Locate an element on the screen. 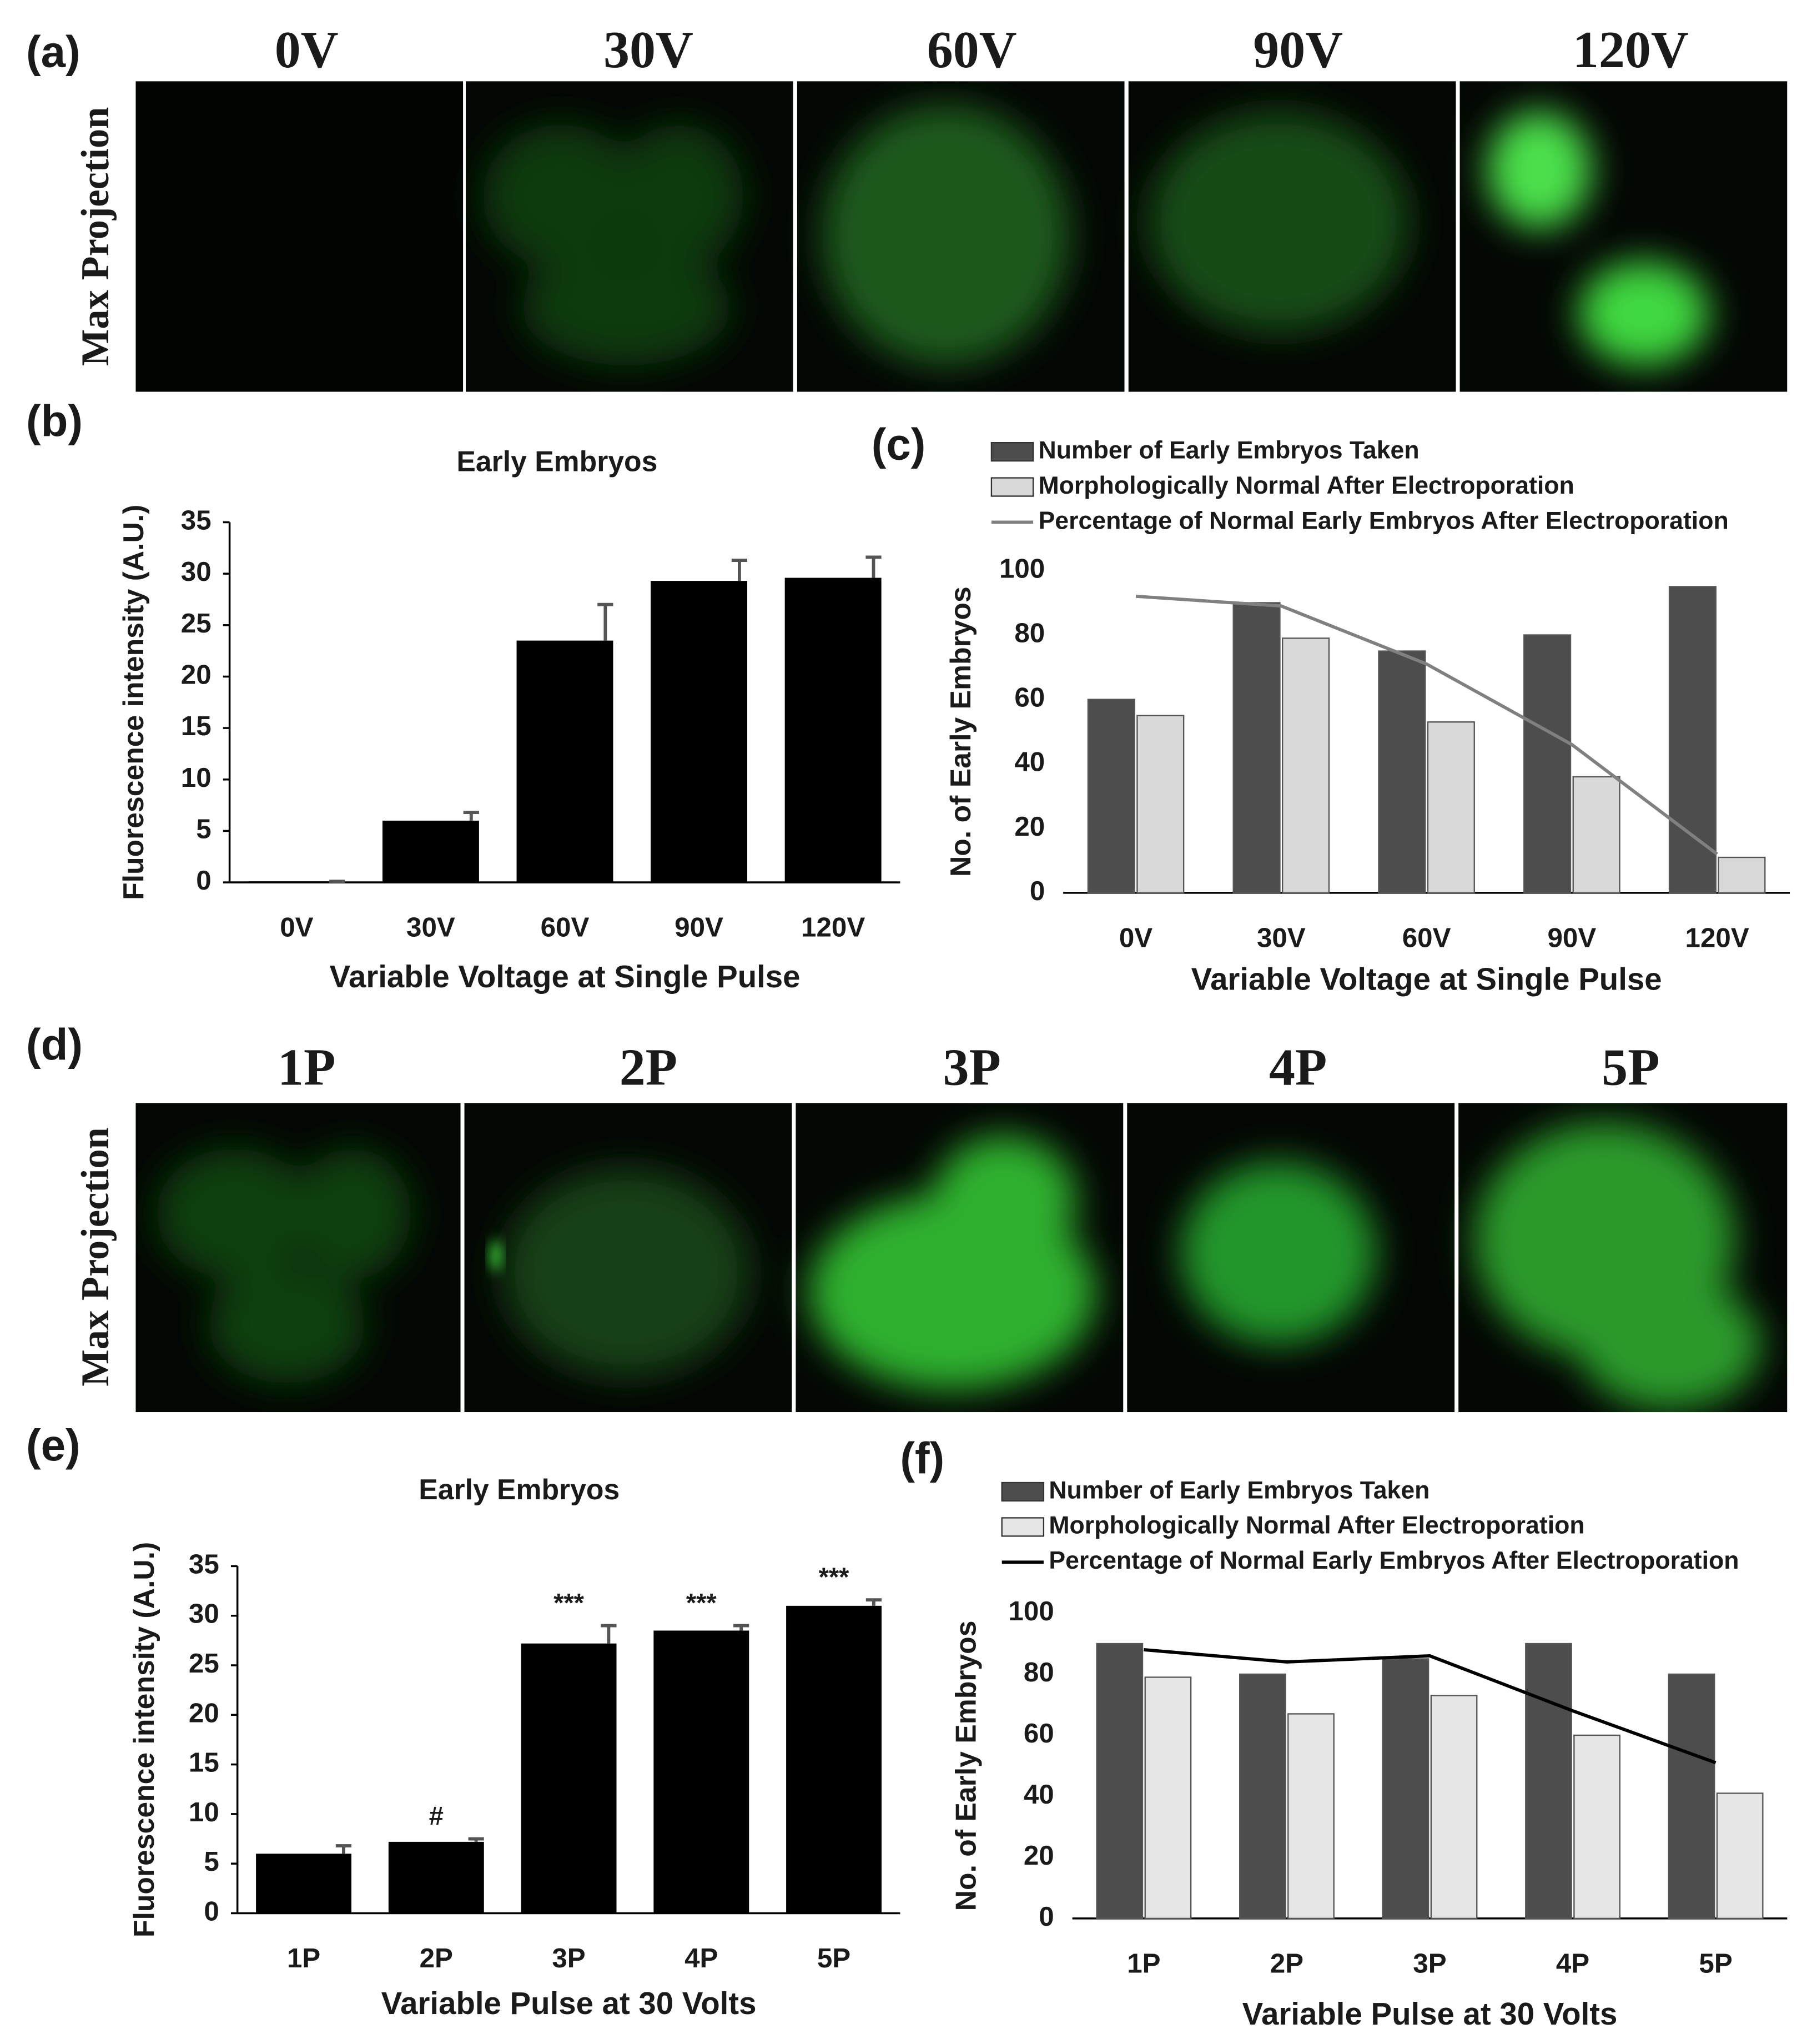  panel-label: (c) is located at coordinates (899, 445).